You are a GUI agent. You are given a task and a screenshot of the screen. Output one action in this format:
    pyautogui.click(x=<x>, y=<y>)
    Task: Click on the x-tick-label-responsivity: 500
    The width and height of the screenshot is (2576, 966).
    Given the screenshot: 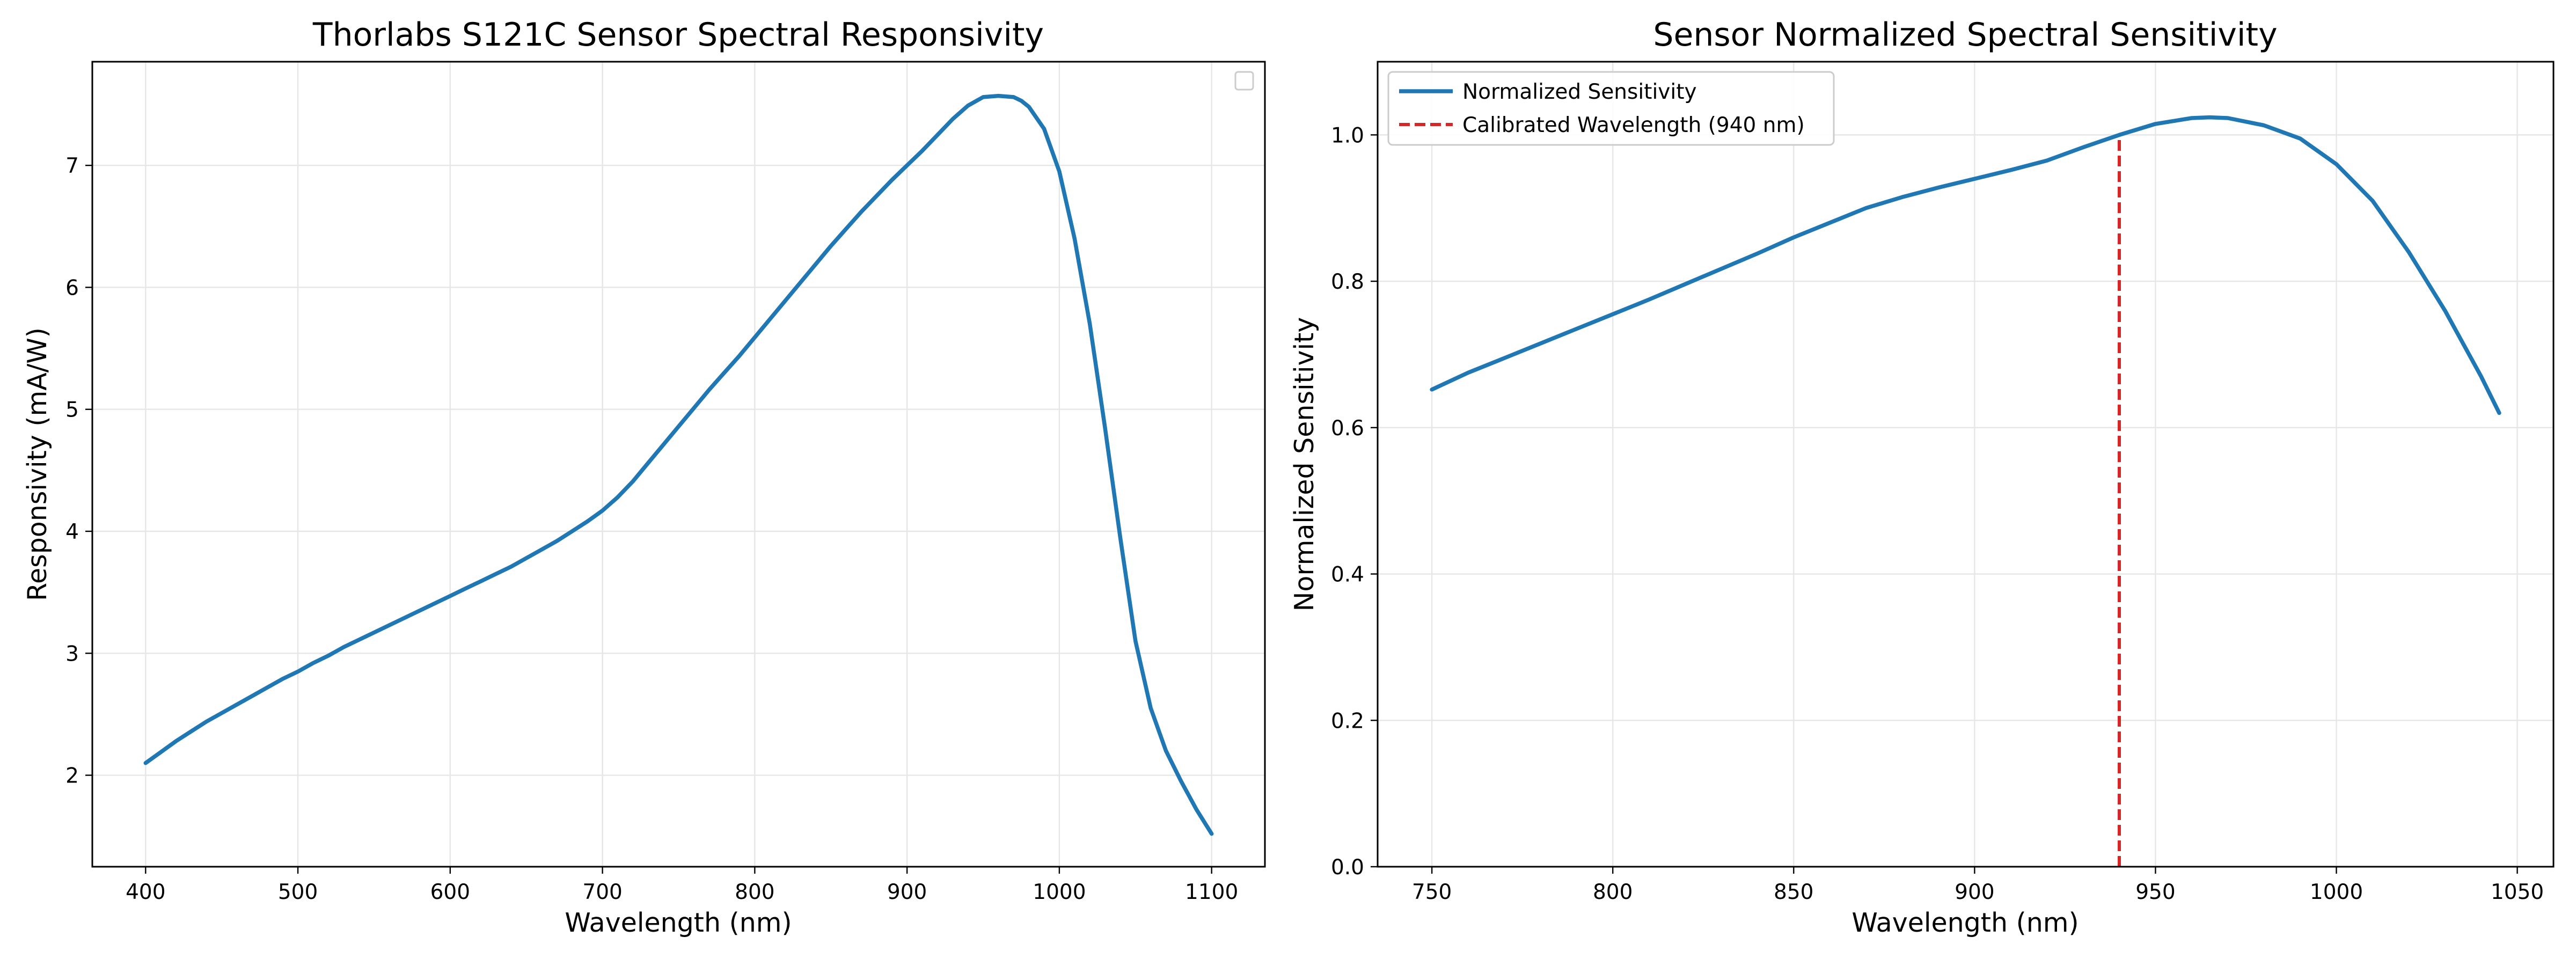 What is the action you would take?
    pyautogui.click(x=298, y=892)
    